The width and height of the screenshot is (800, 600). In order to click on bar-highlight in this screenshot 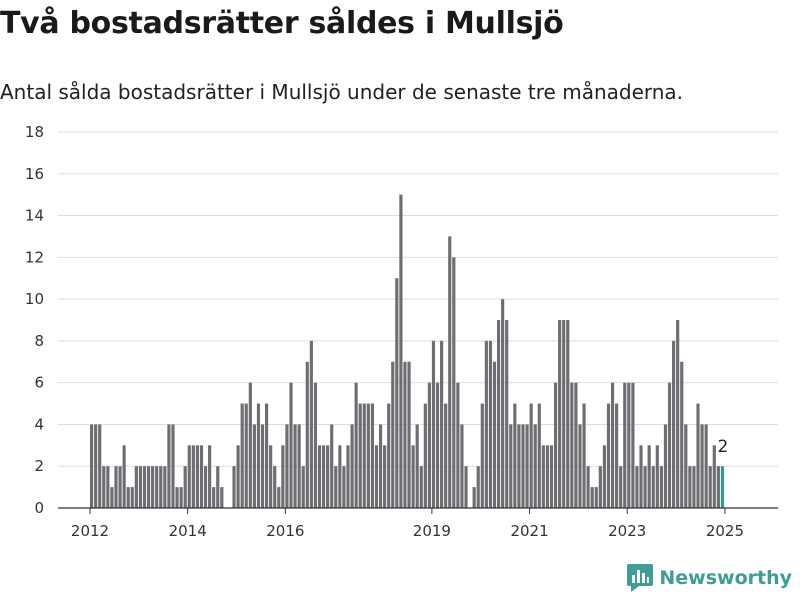, I will do `click(722, 487)`.